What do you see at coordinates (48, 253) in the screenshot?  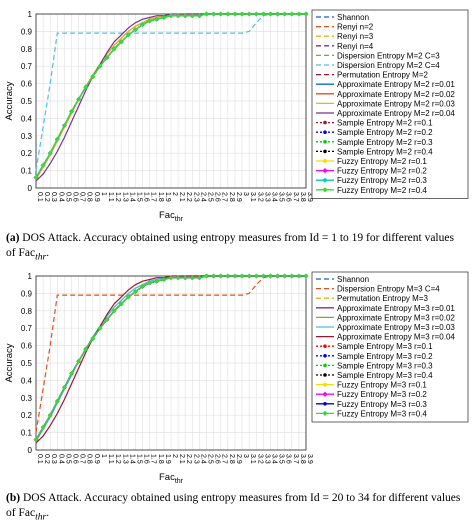 I see `caption-a-end: .` at bounding box center [48, 253].